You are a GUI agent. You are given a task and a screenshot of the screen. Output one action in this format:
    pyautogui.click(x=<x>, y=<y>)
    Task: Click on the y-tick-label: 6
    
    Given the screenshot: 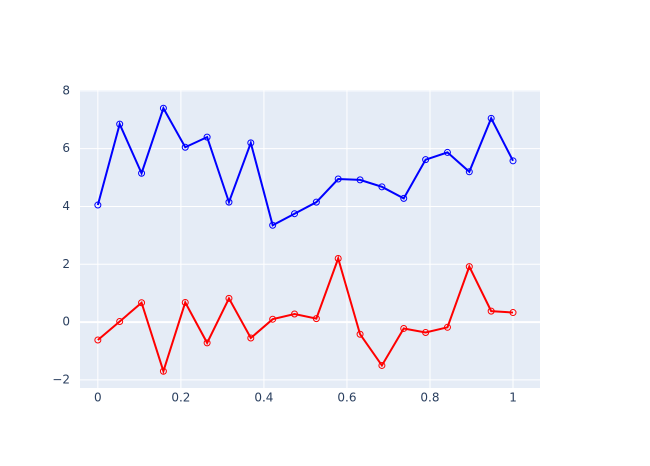 What is the action you would take?
    pyautogui.click(x=66, y=148)
    